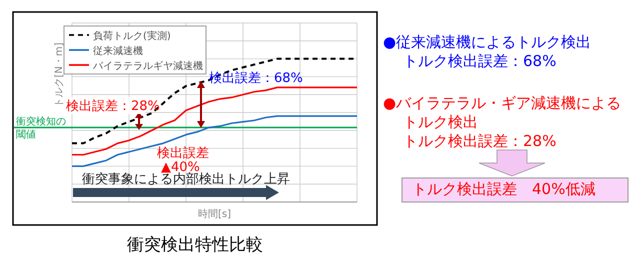 This screenshot has width=640, height=260. Describe the element at coordinates (41, 128) in the screenshot. I see `ref-line-label: 衝突検知の閾値` at that location.